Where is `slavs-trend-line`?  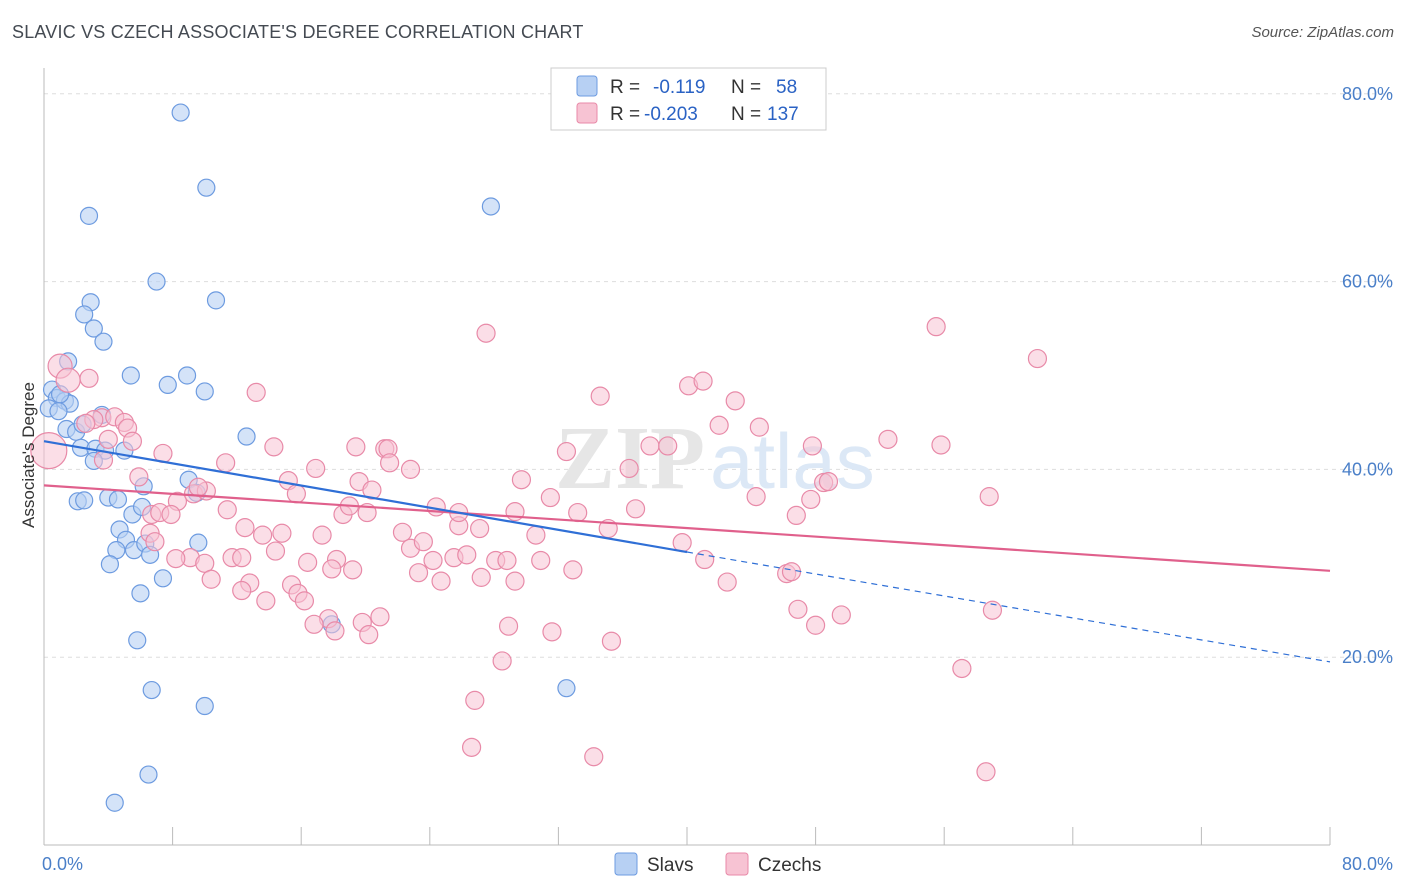
slavs-trend-line is located at coordinates (365, 497).